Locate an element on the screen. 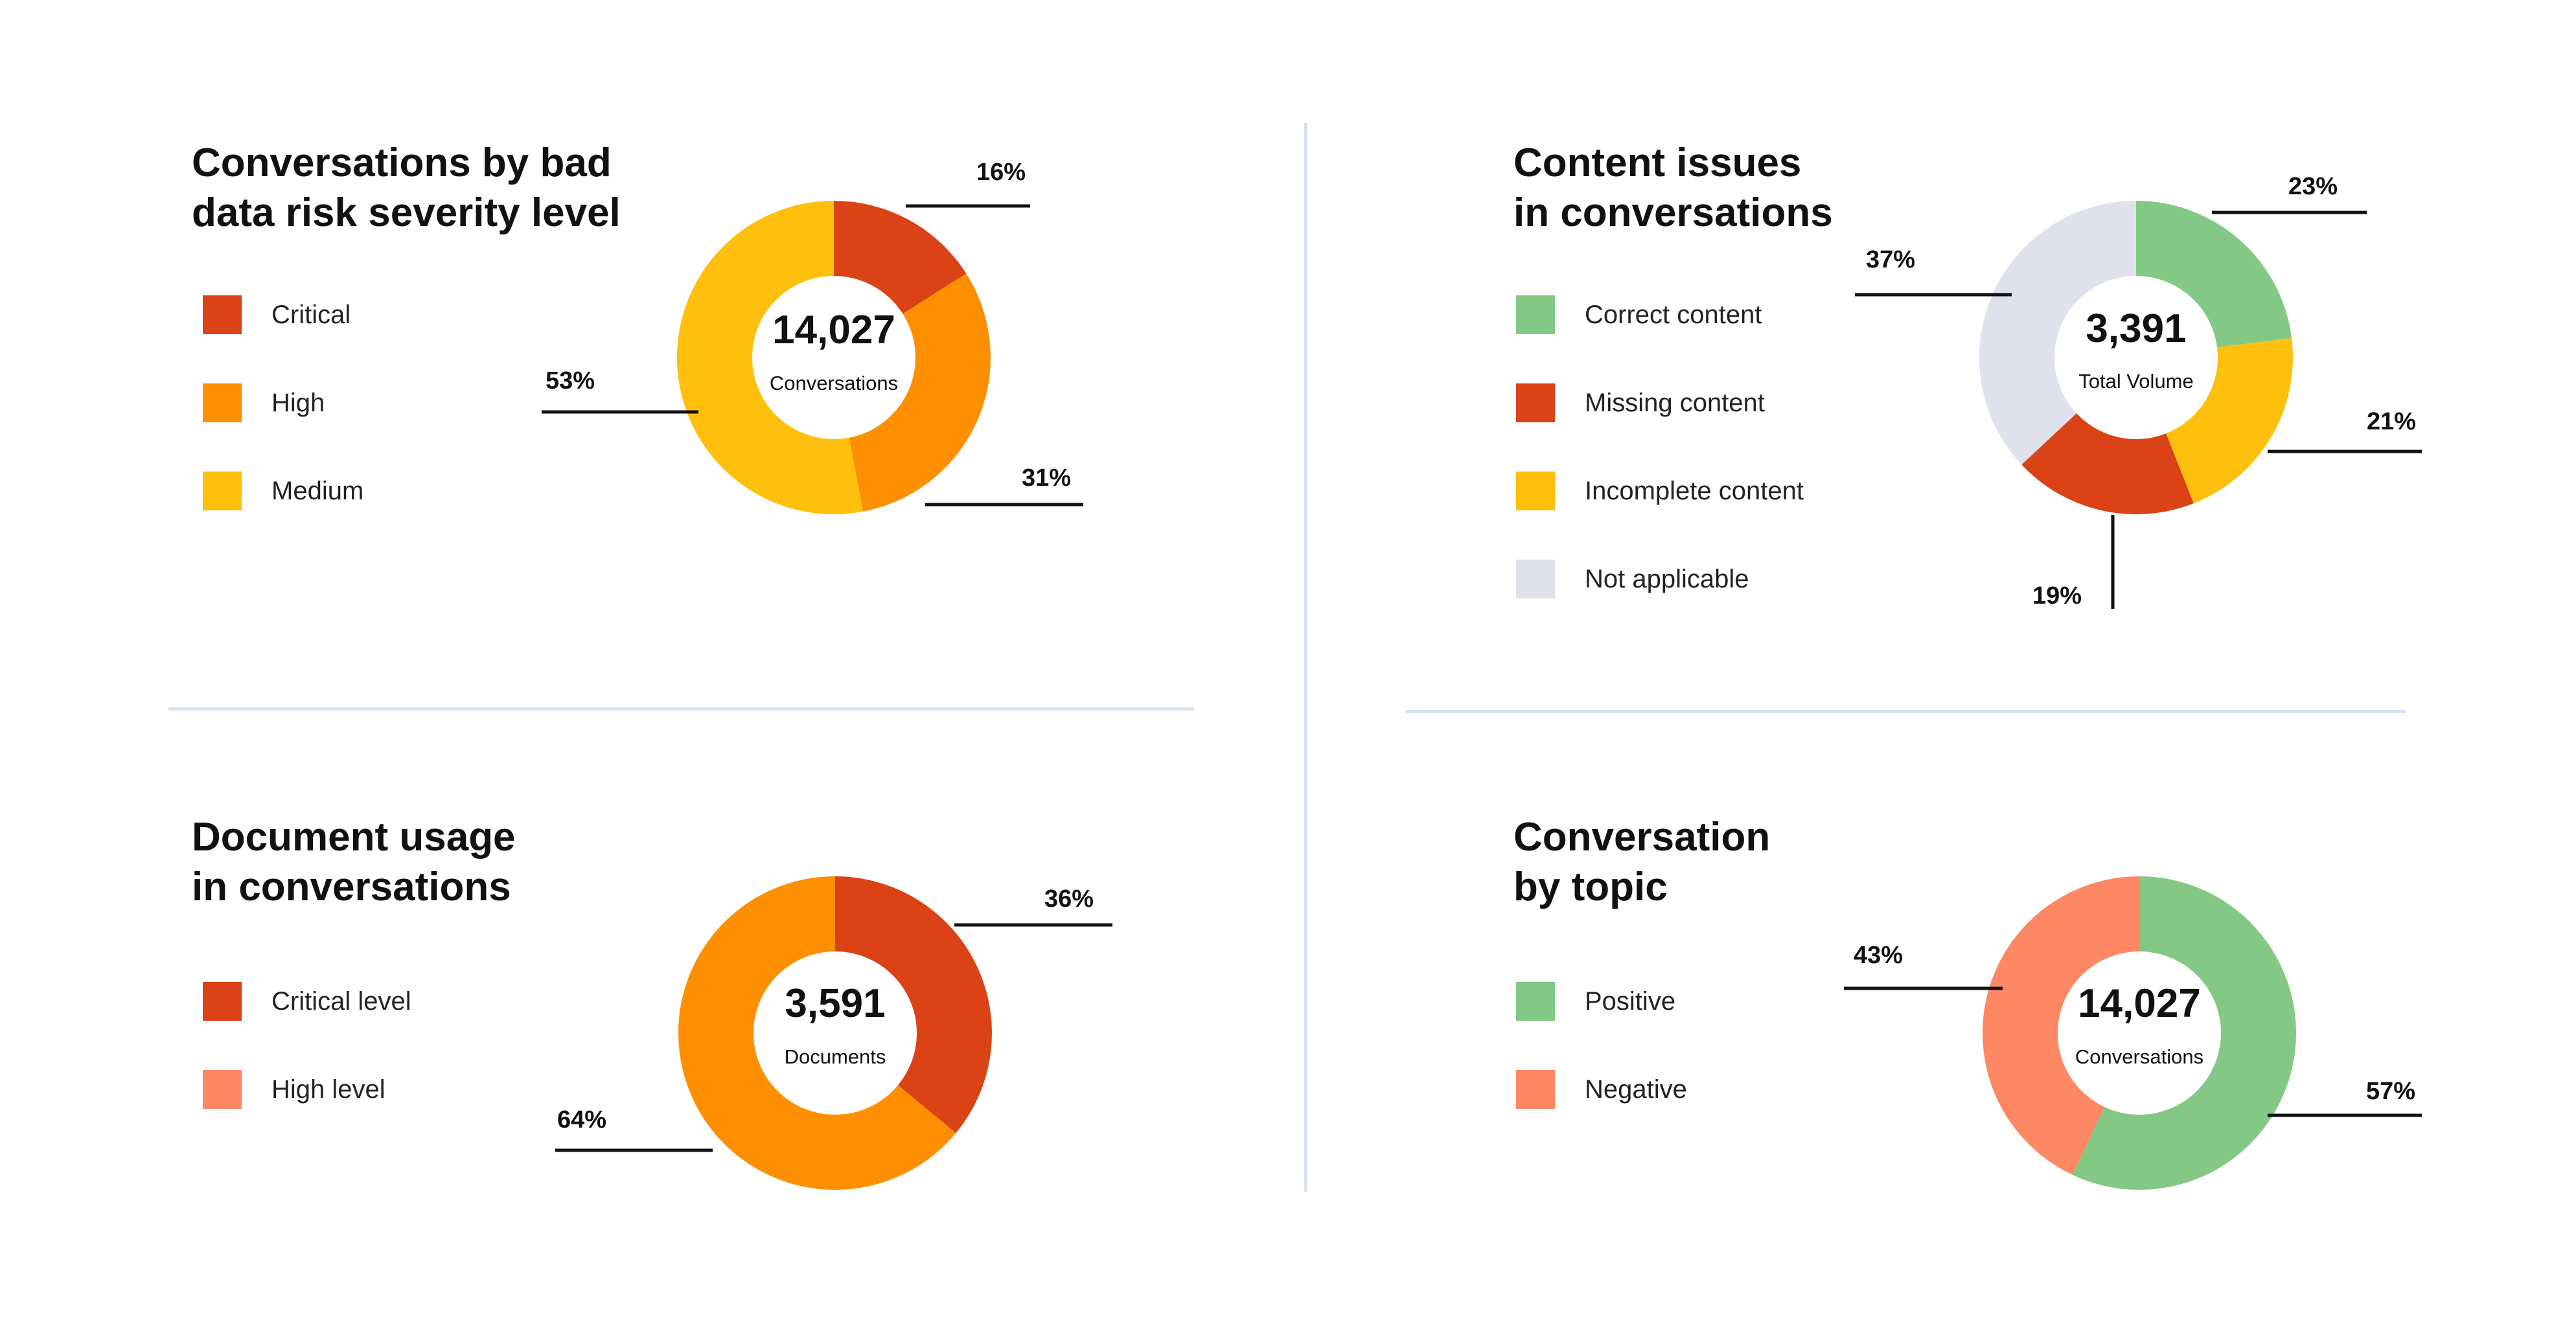 The image size is (2576, 1320). legend-item-missing-content: Missing content is located at coordinates (1660, 403).